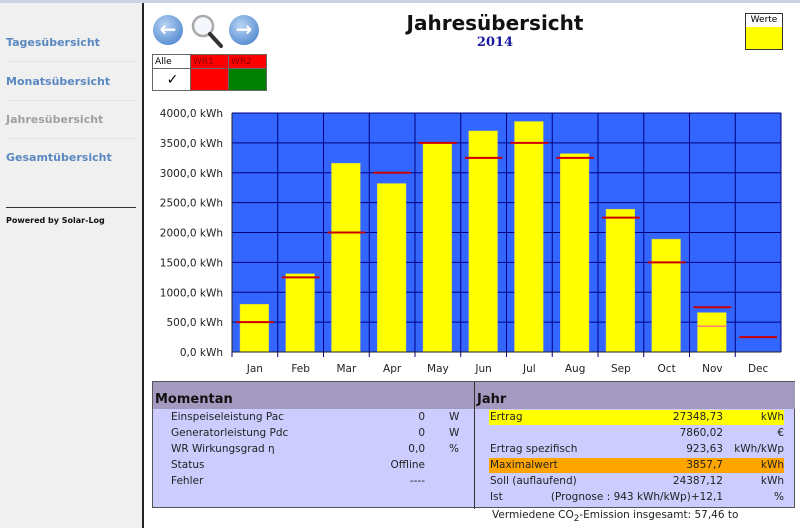  I want to click on inverter-wr2-label: WR2, so click(247, 61).